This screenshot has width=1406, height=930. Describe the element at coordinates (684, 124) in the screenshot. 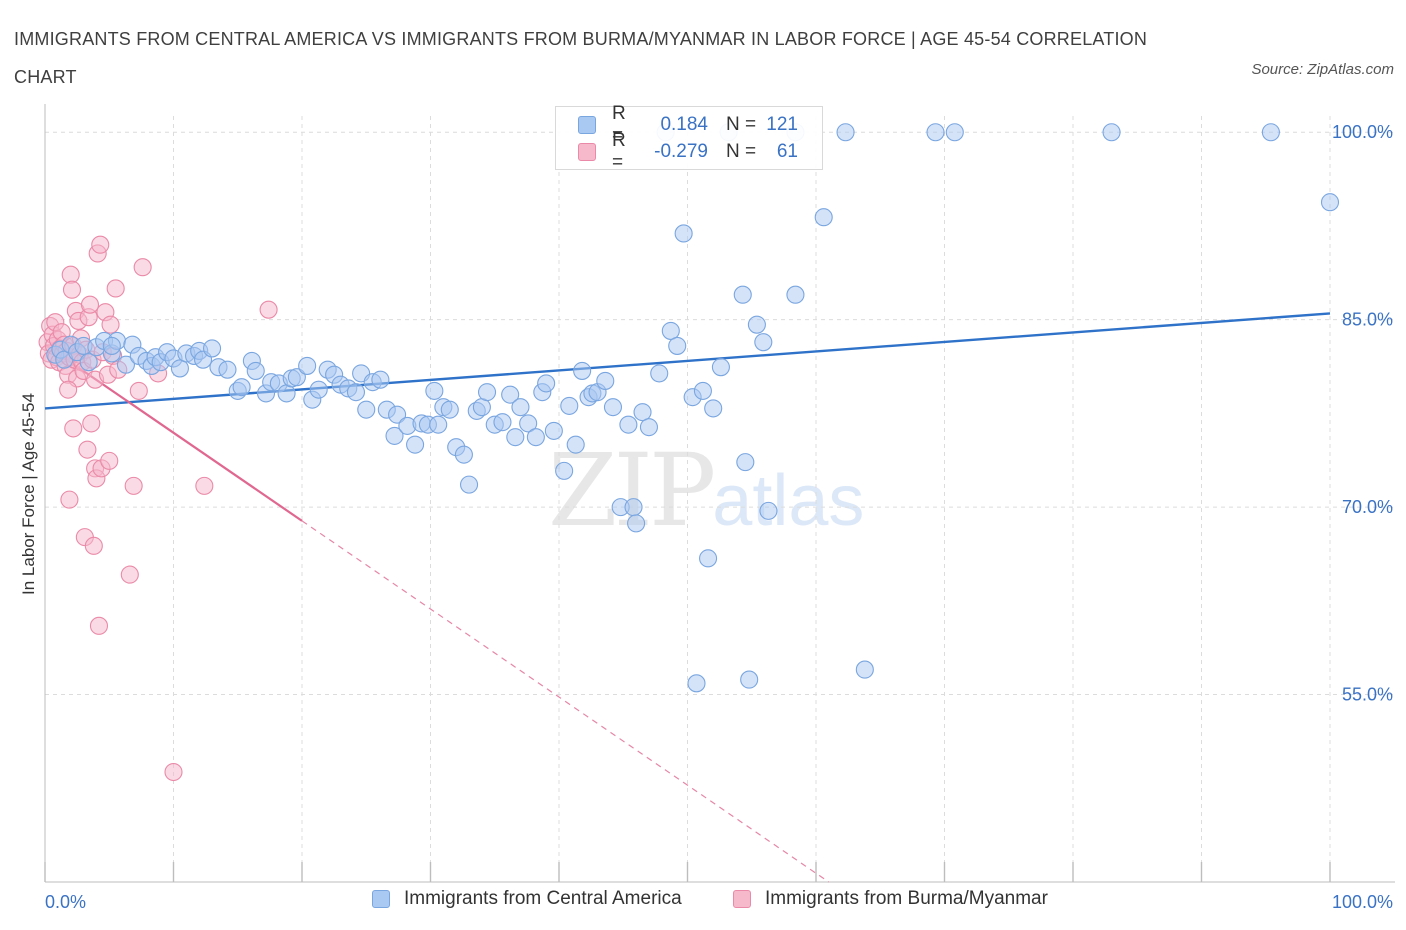

I see `legend-r-value: 0.184` at that location.